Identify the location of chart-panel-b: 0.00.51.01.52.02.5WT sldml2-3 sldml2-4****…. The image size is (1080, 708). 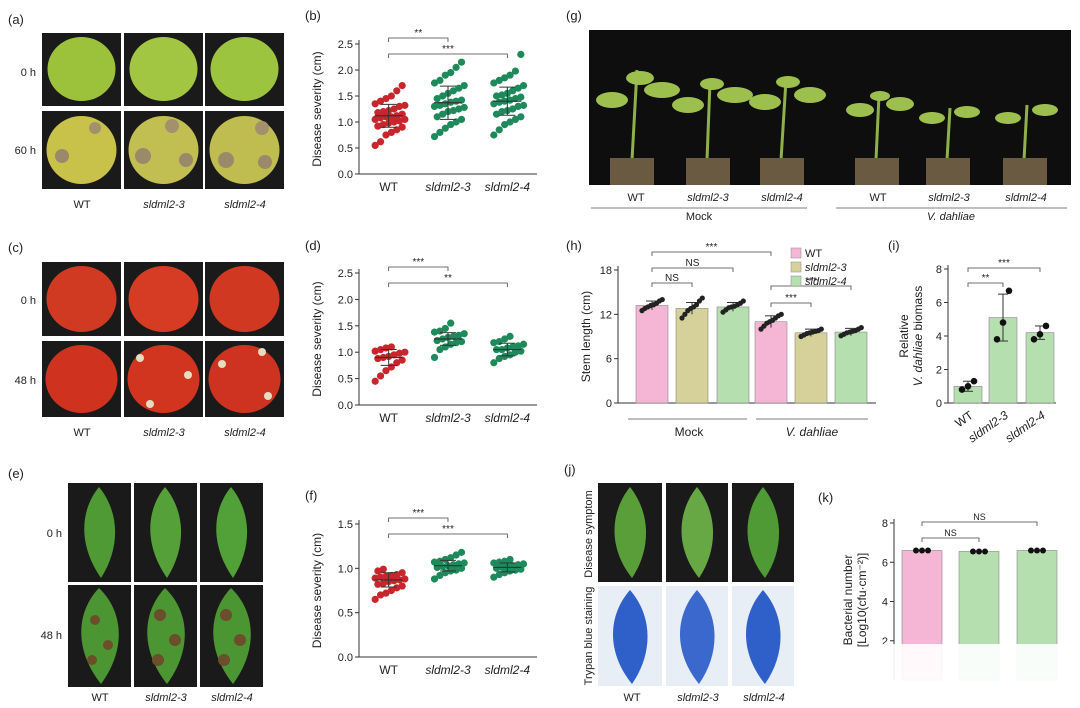
(421, 101).